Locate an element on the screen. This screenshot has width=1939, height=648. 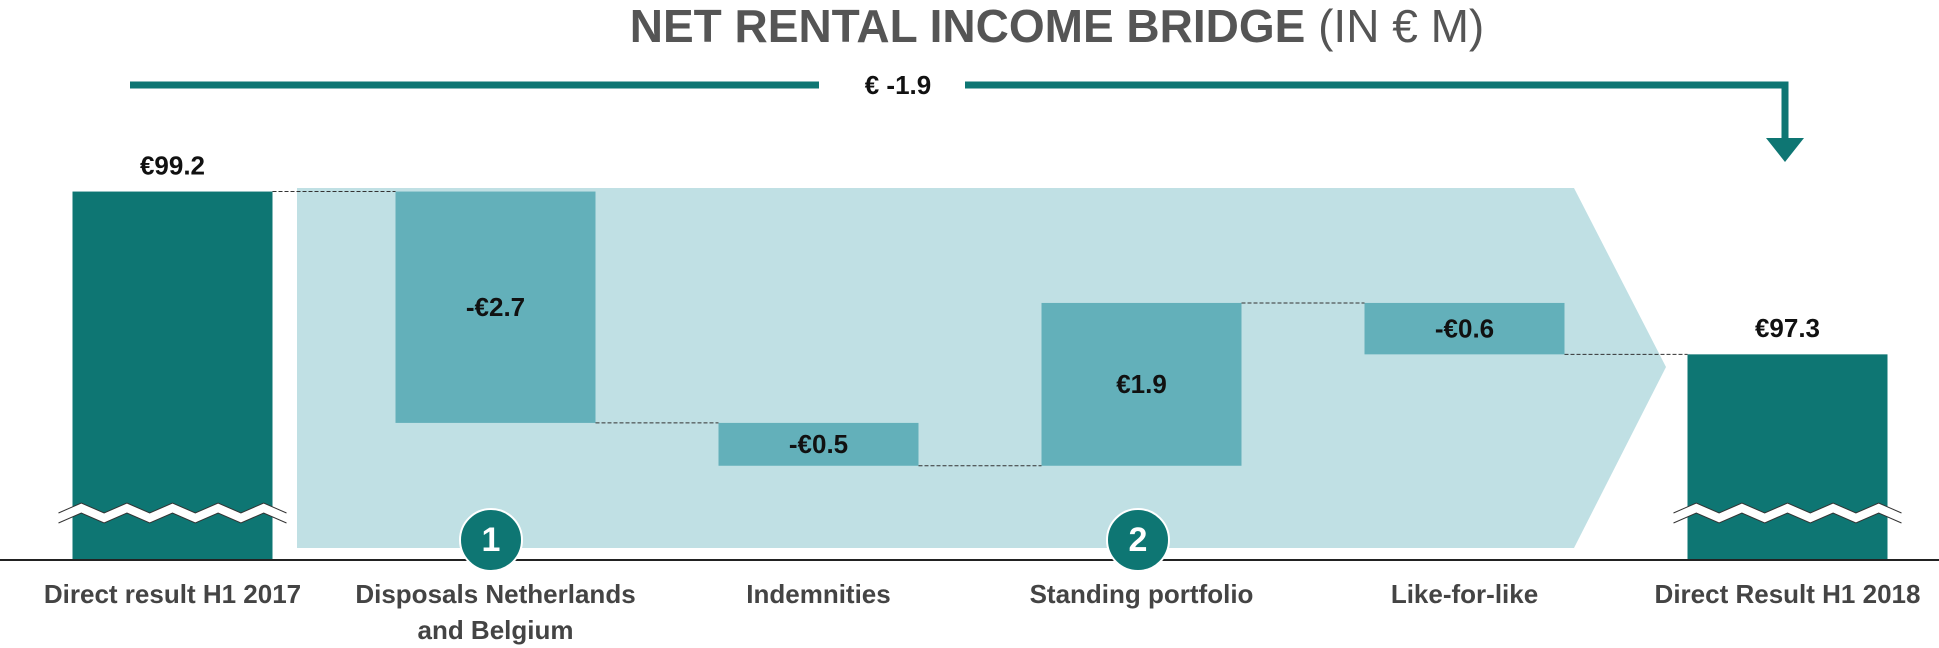
x-tick-label: Like-for-like is located at coordinates (1464, 594).